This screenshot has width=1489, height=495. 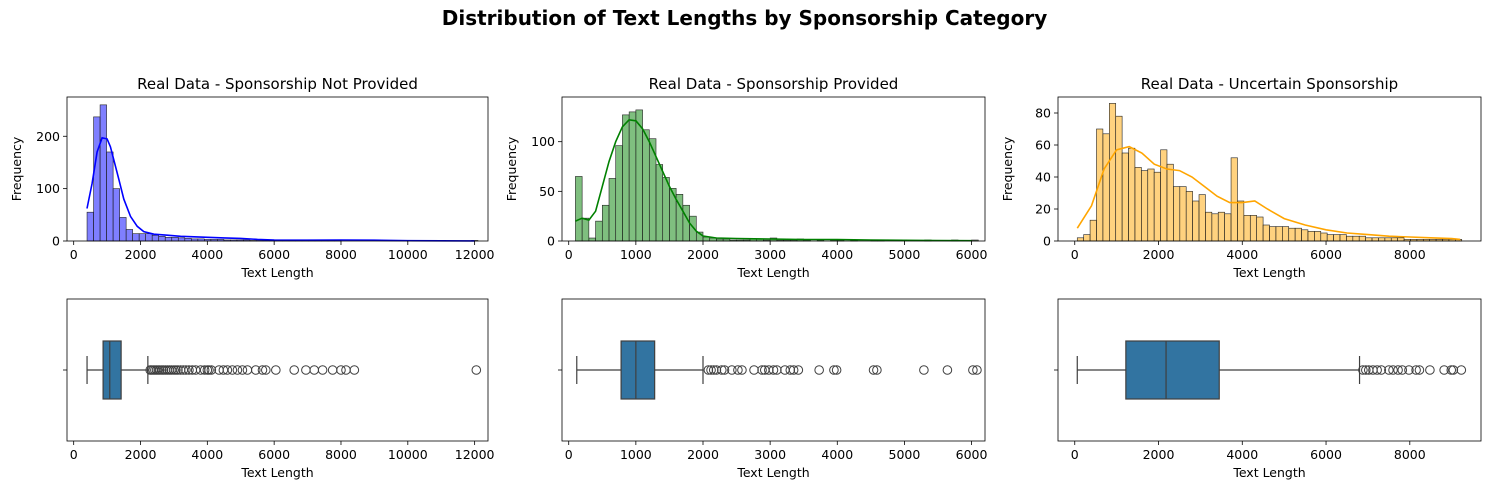 I want to click on y-tick-label: 100, so click(x=48, y=188).